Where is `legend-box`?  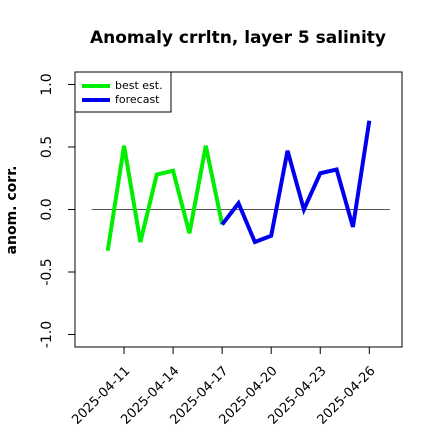 legend-box is located at coordinates (123, 92).